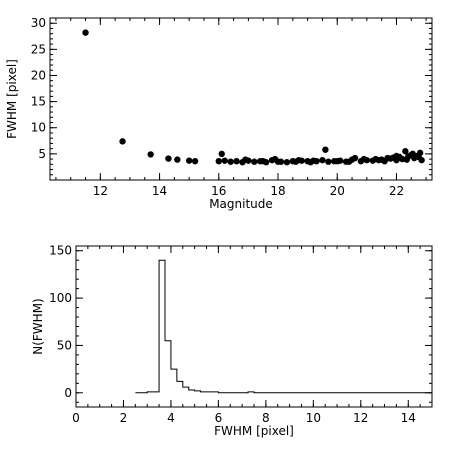 This screenshot has width=453, height=453. What do you see at coordinates (64, 345) in the screenshot?
I see `y-tick-label: 50` at bounding box center [64, 345].